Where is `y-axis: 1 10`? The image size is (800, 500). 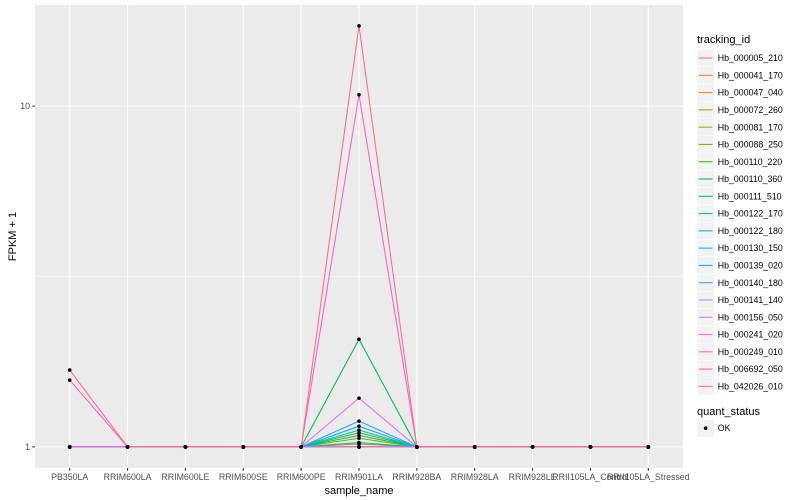 y-axis: 1 10 is located at coordinates (27, 276).